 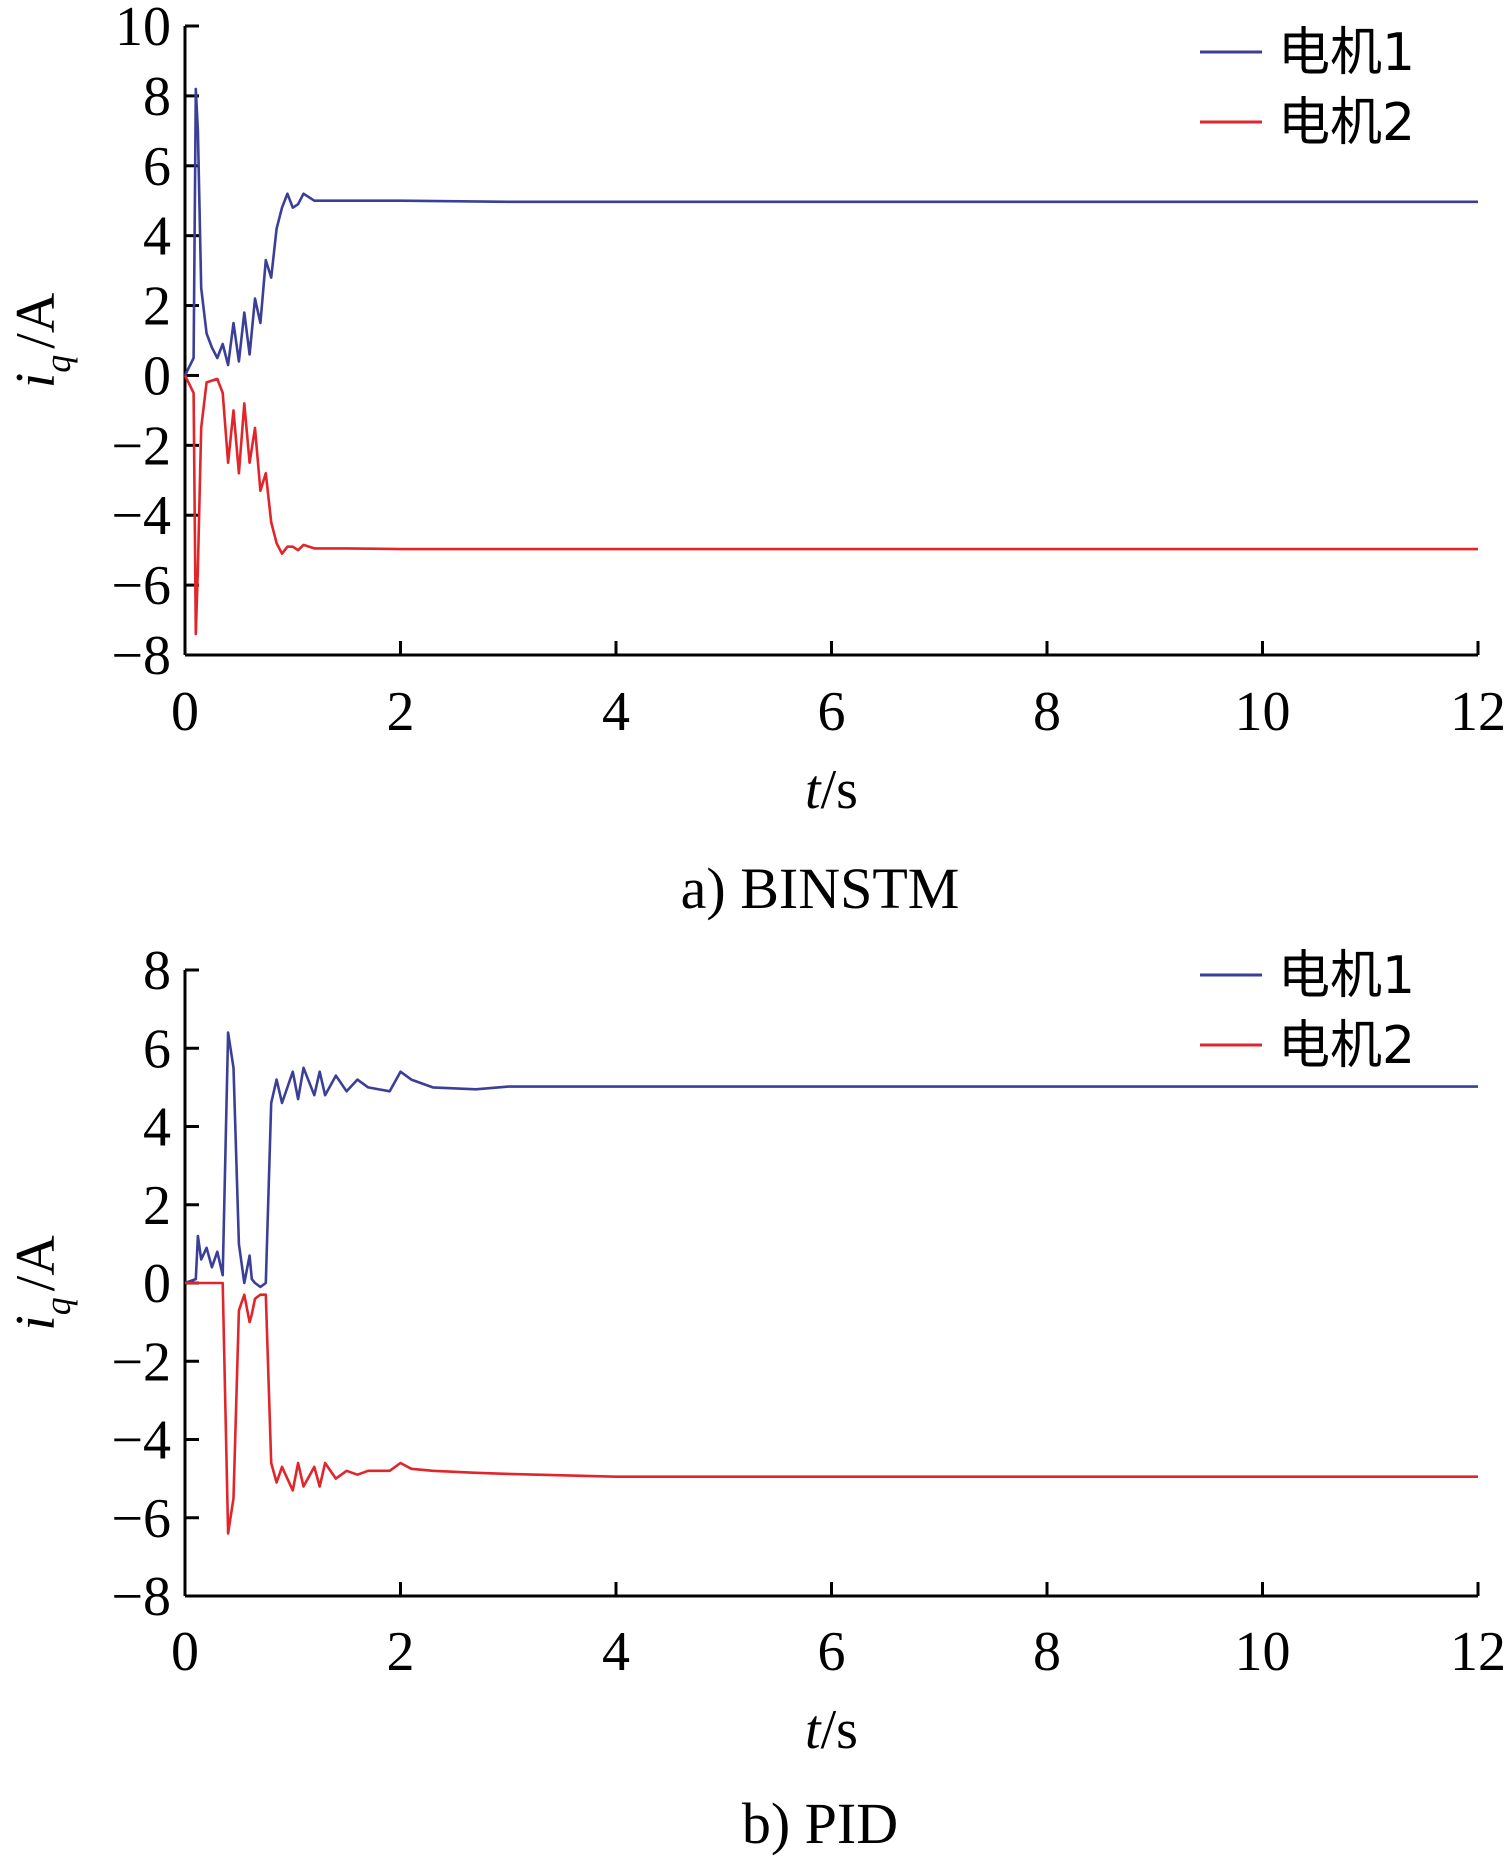 I want to click on chart-caption: a) BINSTM, so click(x=820, y=888).